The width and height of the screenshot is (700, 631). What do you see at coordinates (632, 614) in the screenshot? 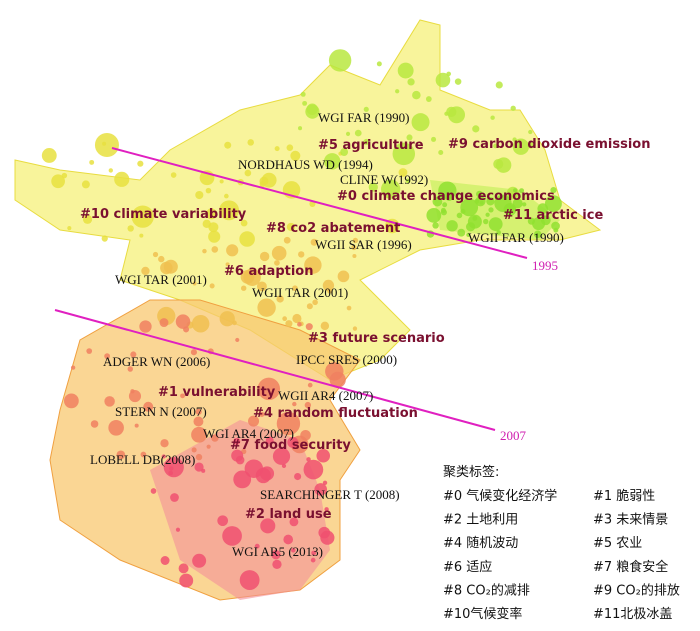
I see `legend-item: #11北极冰盖` at bounding box center [632, 614].